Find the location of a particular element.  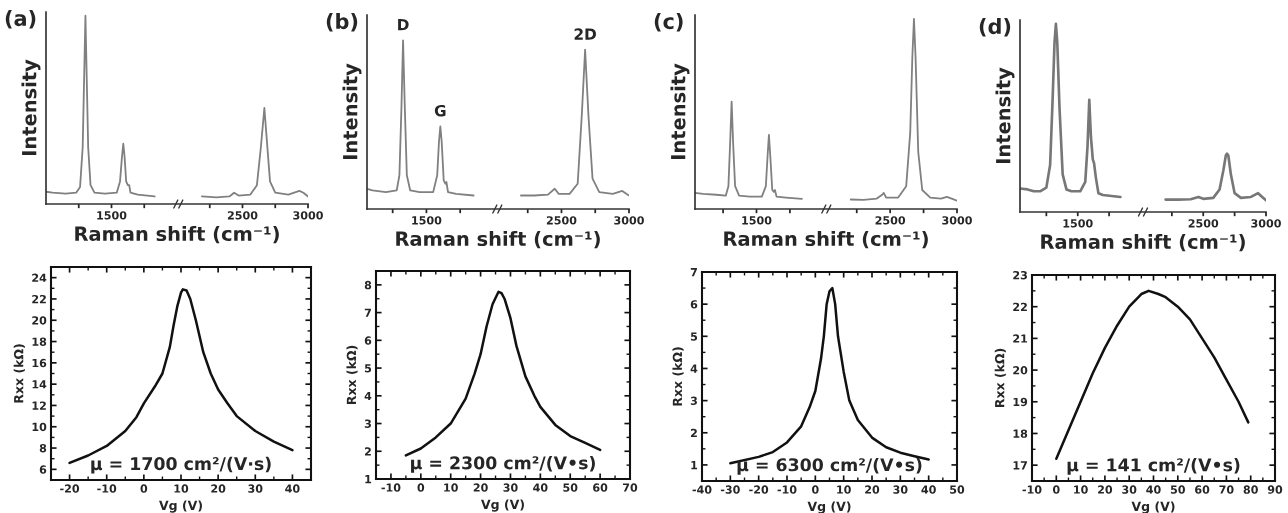

y-tick-label: 17 is located at coordinates (1020, 465).